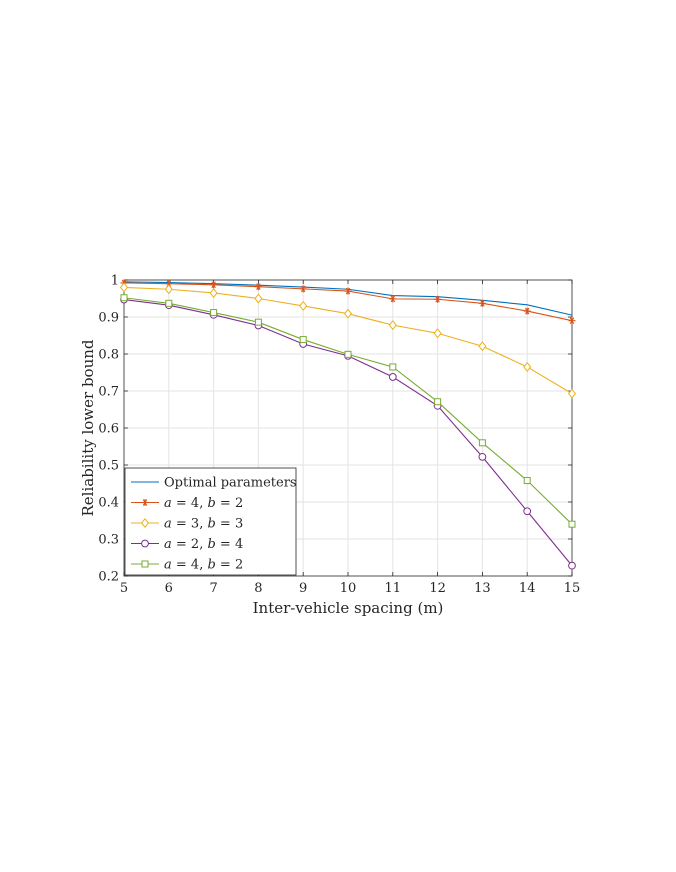 This screenshot has height=872, width=676. Describe the element at coordinates (230, 483) in the screenshot. I see `legend-label: Optimal parameters` at that location.